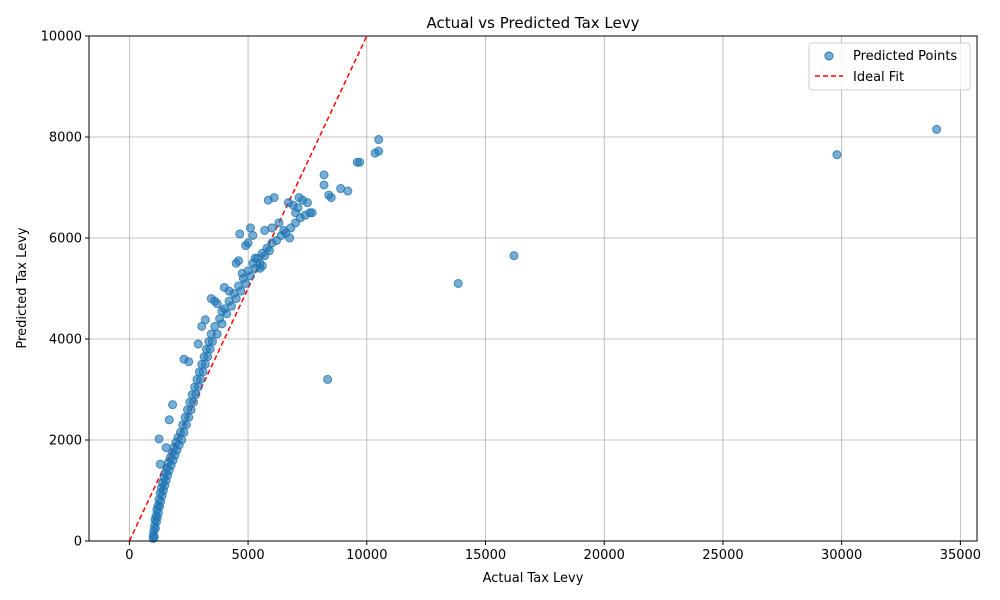 This screenshot has height=600, width=1000. Describe the element at coordinates (65, 290) in the screenshot. I see `y-axis: 0 2000 4000 6000 8000 10000` at that location.